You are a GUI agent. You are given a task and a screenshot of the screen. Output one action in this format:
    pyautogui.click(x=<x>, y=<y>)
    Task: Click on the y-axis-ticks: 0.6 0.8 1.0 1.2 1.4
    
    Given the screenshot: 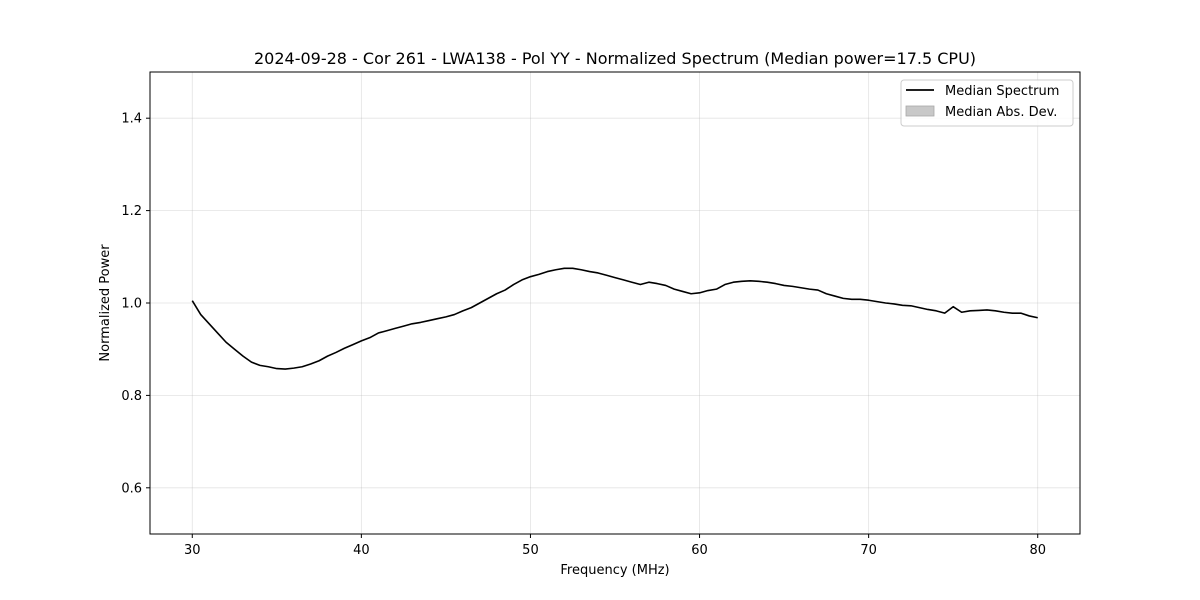 What is the action you would take?
    pyautogui.click(x=135, y=304)
    